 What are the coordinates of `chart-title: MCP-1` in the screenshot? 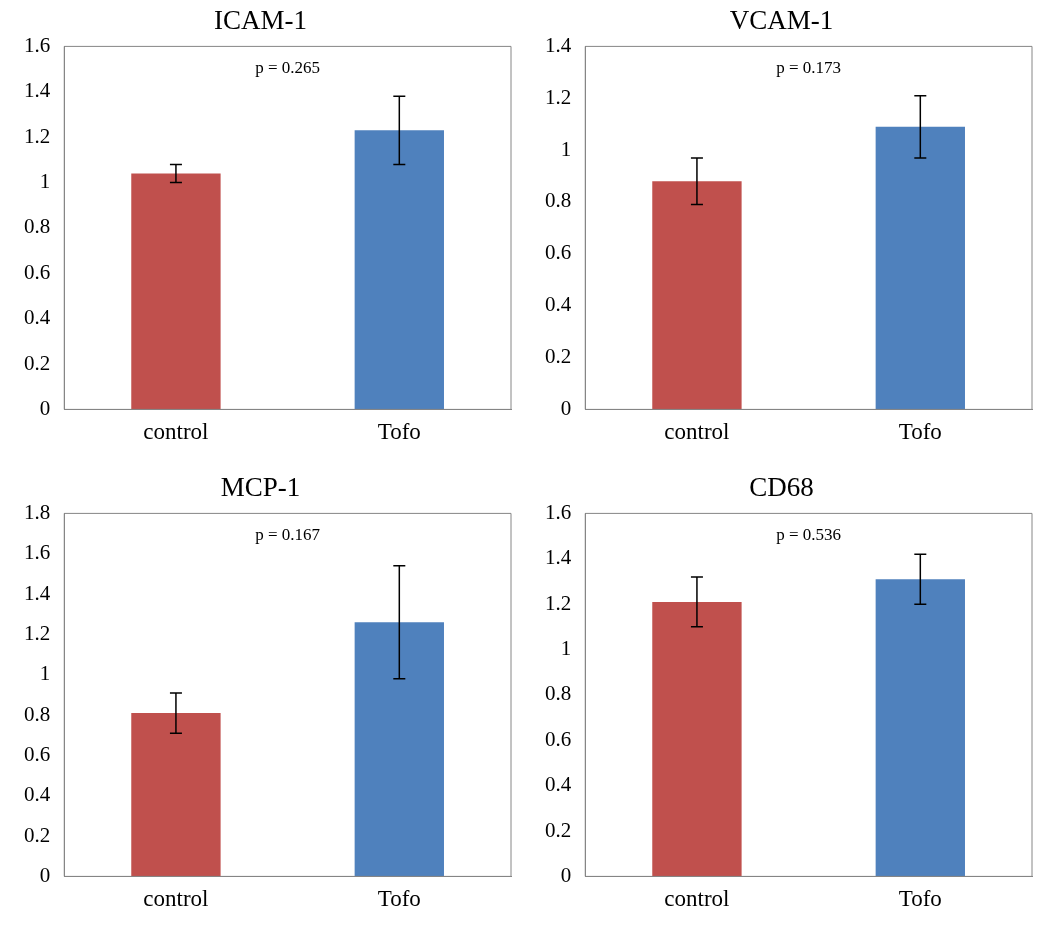 It's located at (260, 487).